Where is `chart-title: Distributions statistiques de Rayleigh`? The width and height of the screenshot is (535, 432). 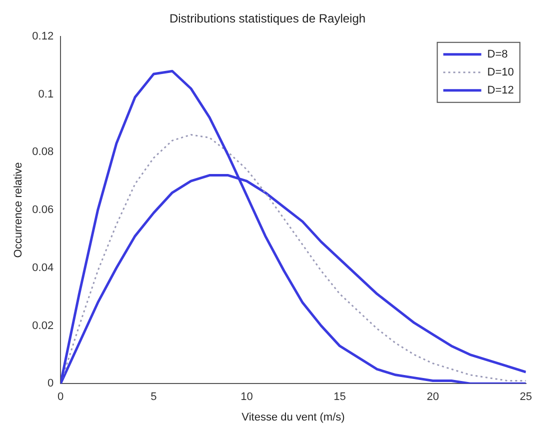 chart-title: Distributions statistiques de Rayleigh is located at coordinates (267, 19).